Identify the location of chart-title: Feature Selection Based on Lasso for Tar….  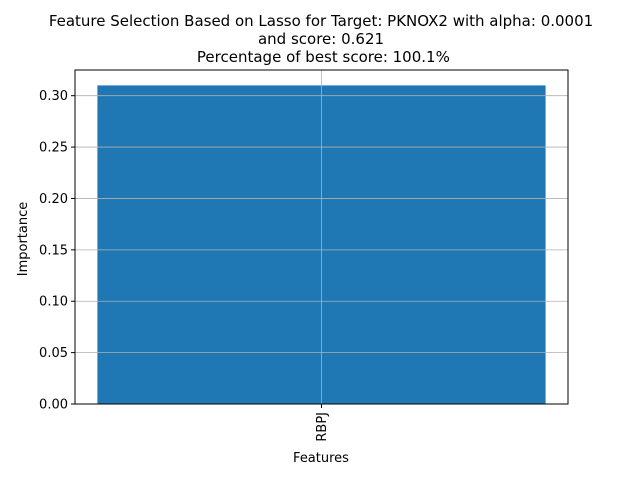
(321, 39).